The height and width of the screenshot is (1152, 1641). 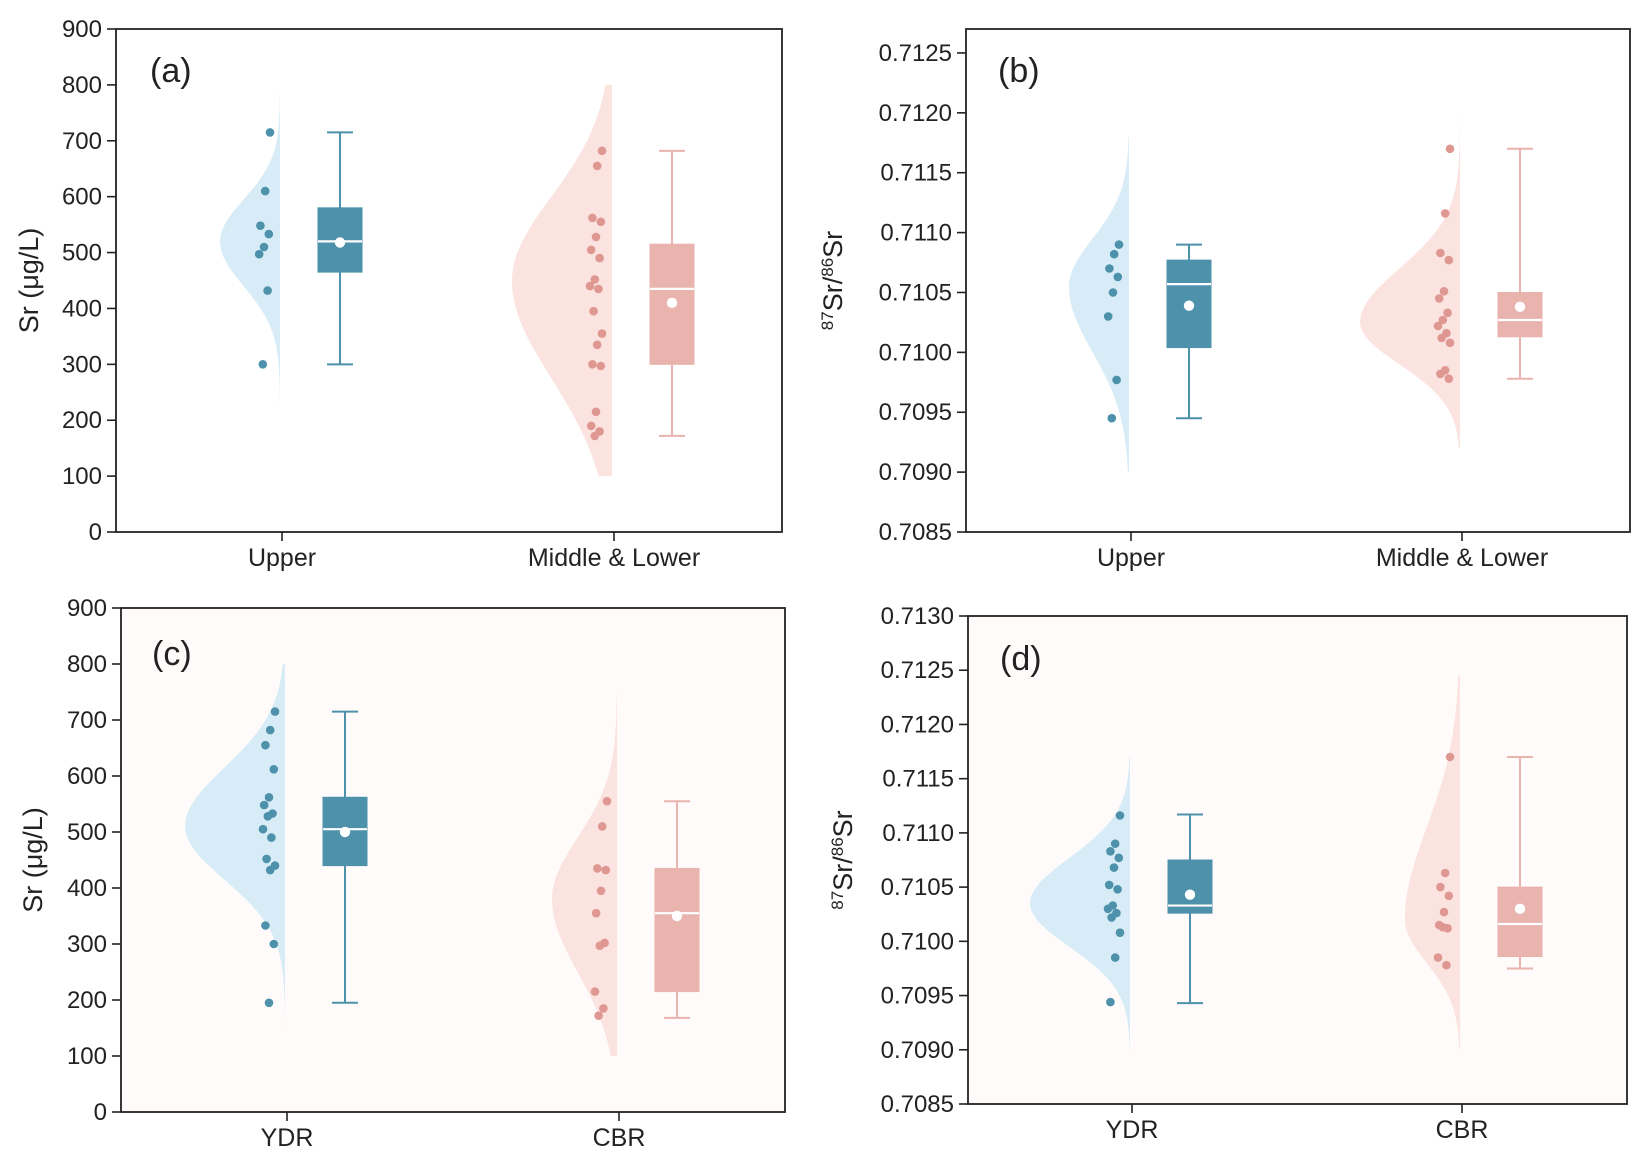 What do you see at coordinates (614, 558) in the screenshot?
I see `x-category-label: Middle & Lower` at bounding box center [614, 558].